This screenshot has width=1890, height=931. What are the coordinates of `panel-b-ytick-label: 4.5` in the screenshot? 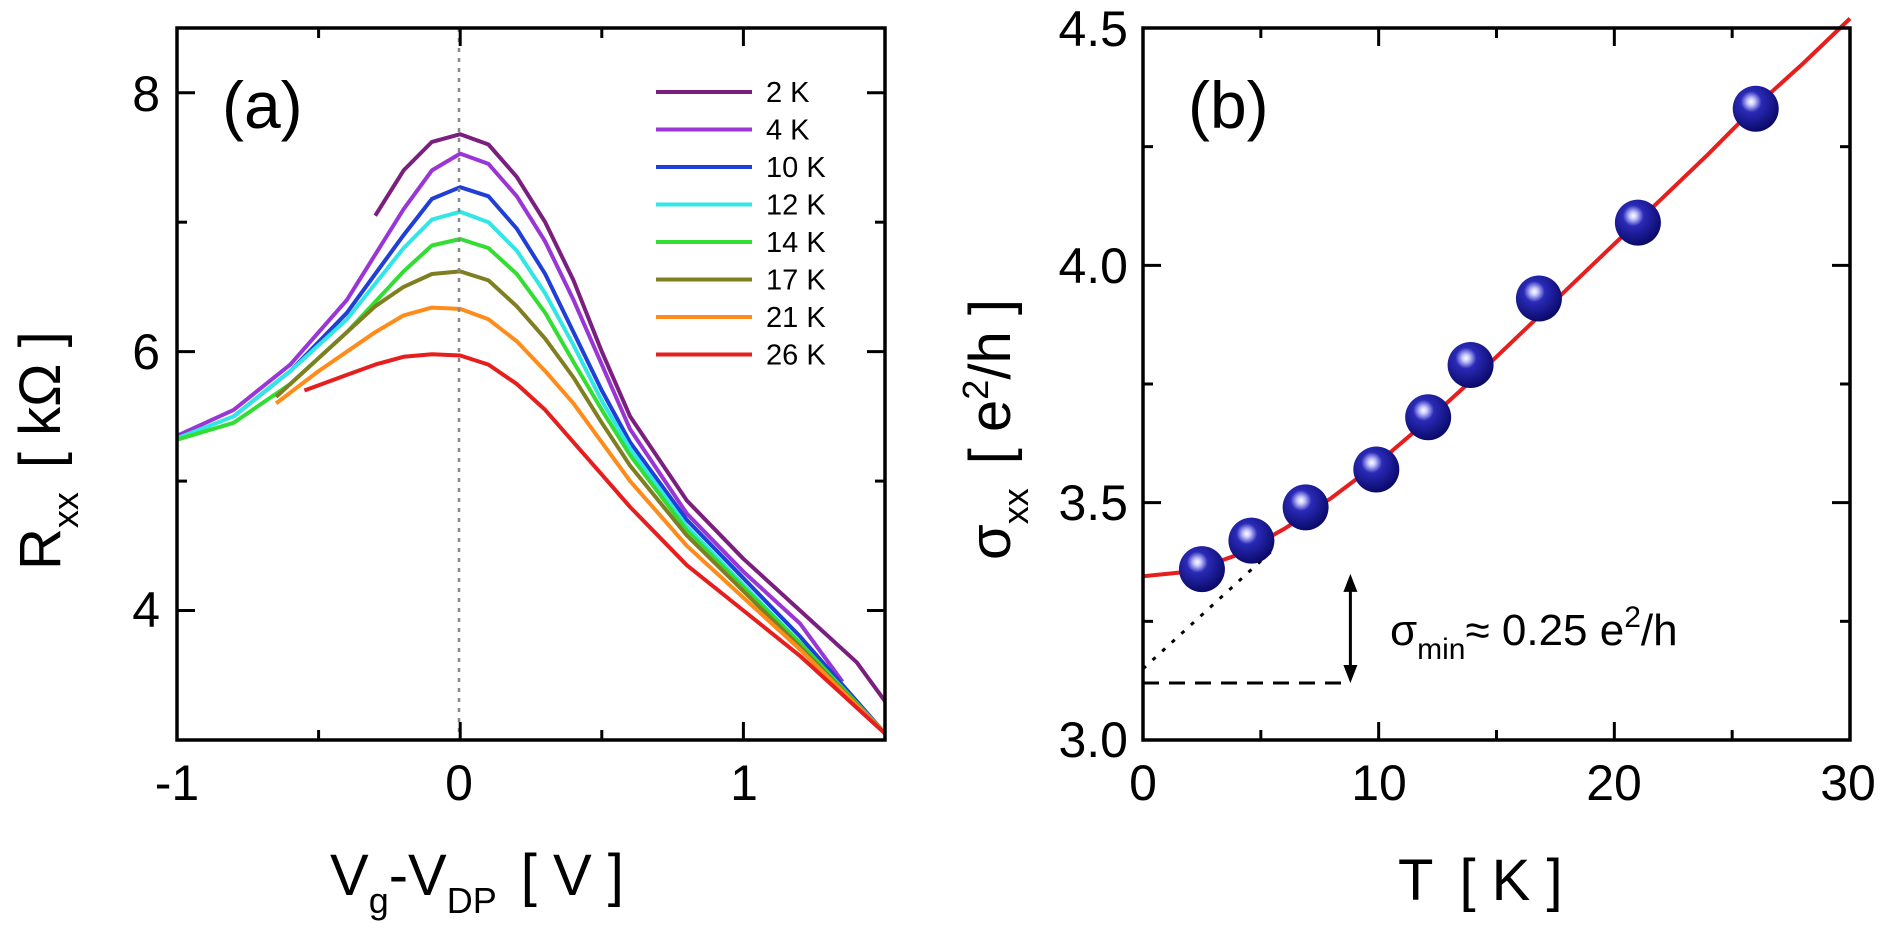 It's located at (1093, 29).